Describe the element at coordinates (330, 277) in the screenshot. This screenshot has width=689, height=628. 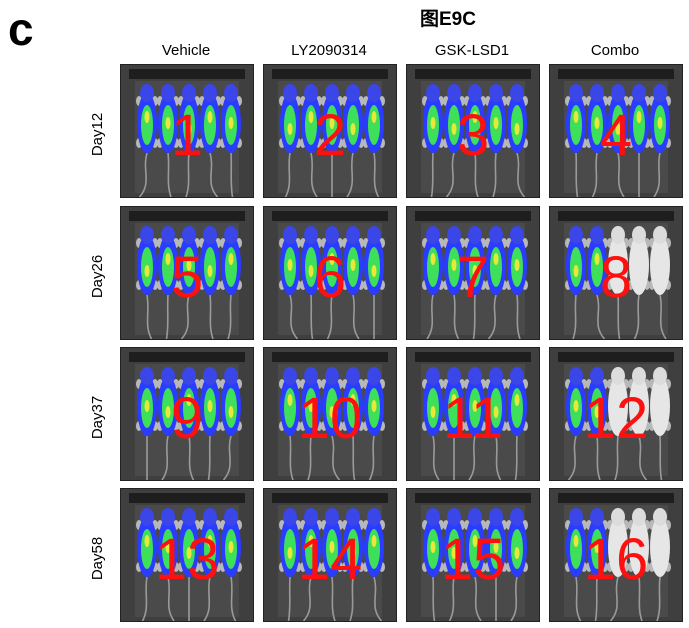
I see `group-number: 6` at that location.